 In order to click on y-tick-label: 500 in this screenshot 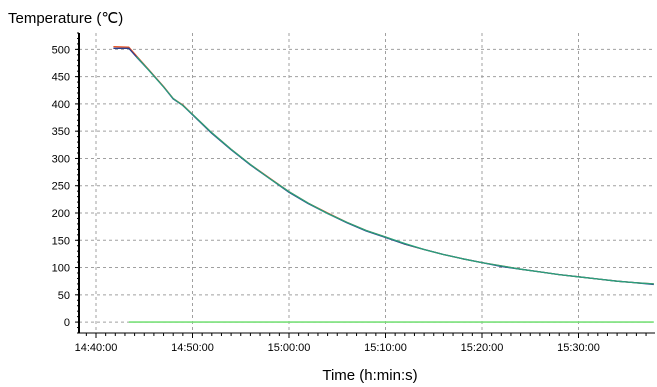, I will do `click(61, 50)`.